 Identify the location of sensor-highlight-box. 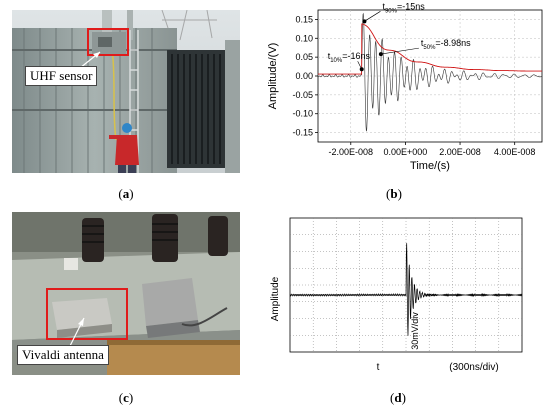
(108, 42).